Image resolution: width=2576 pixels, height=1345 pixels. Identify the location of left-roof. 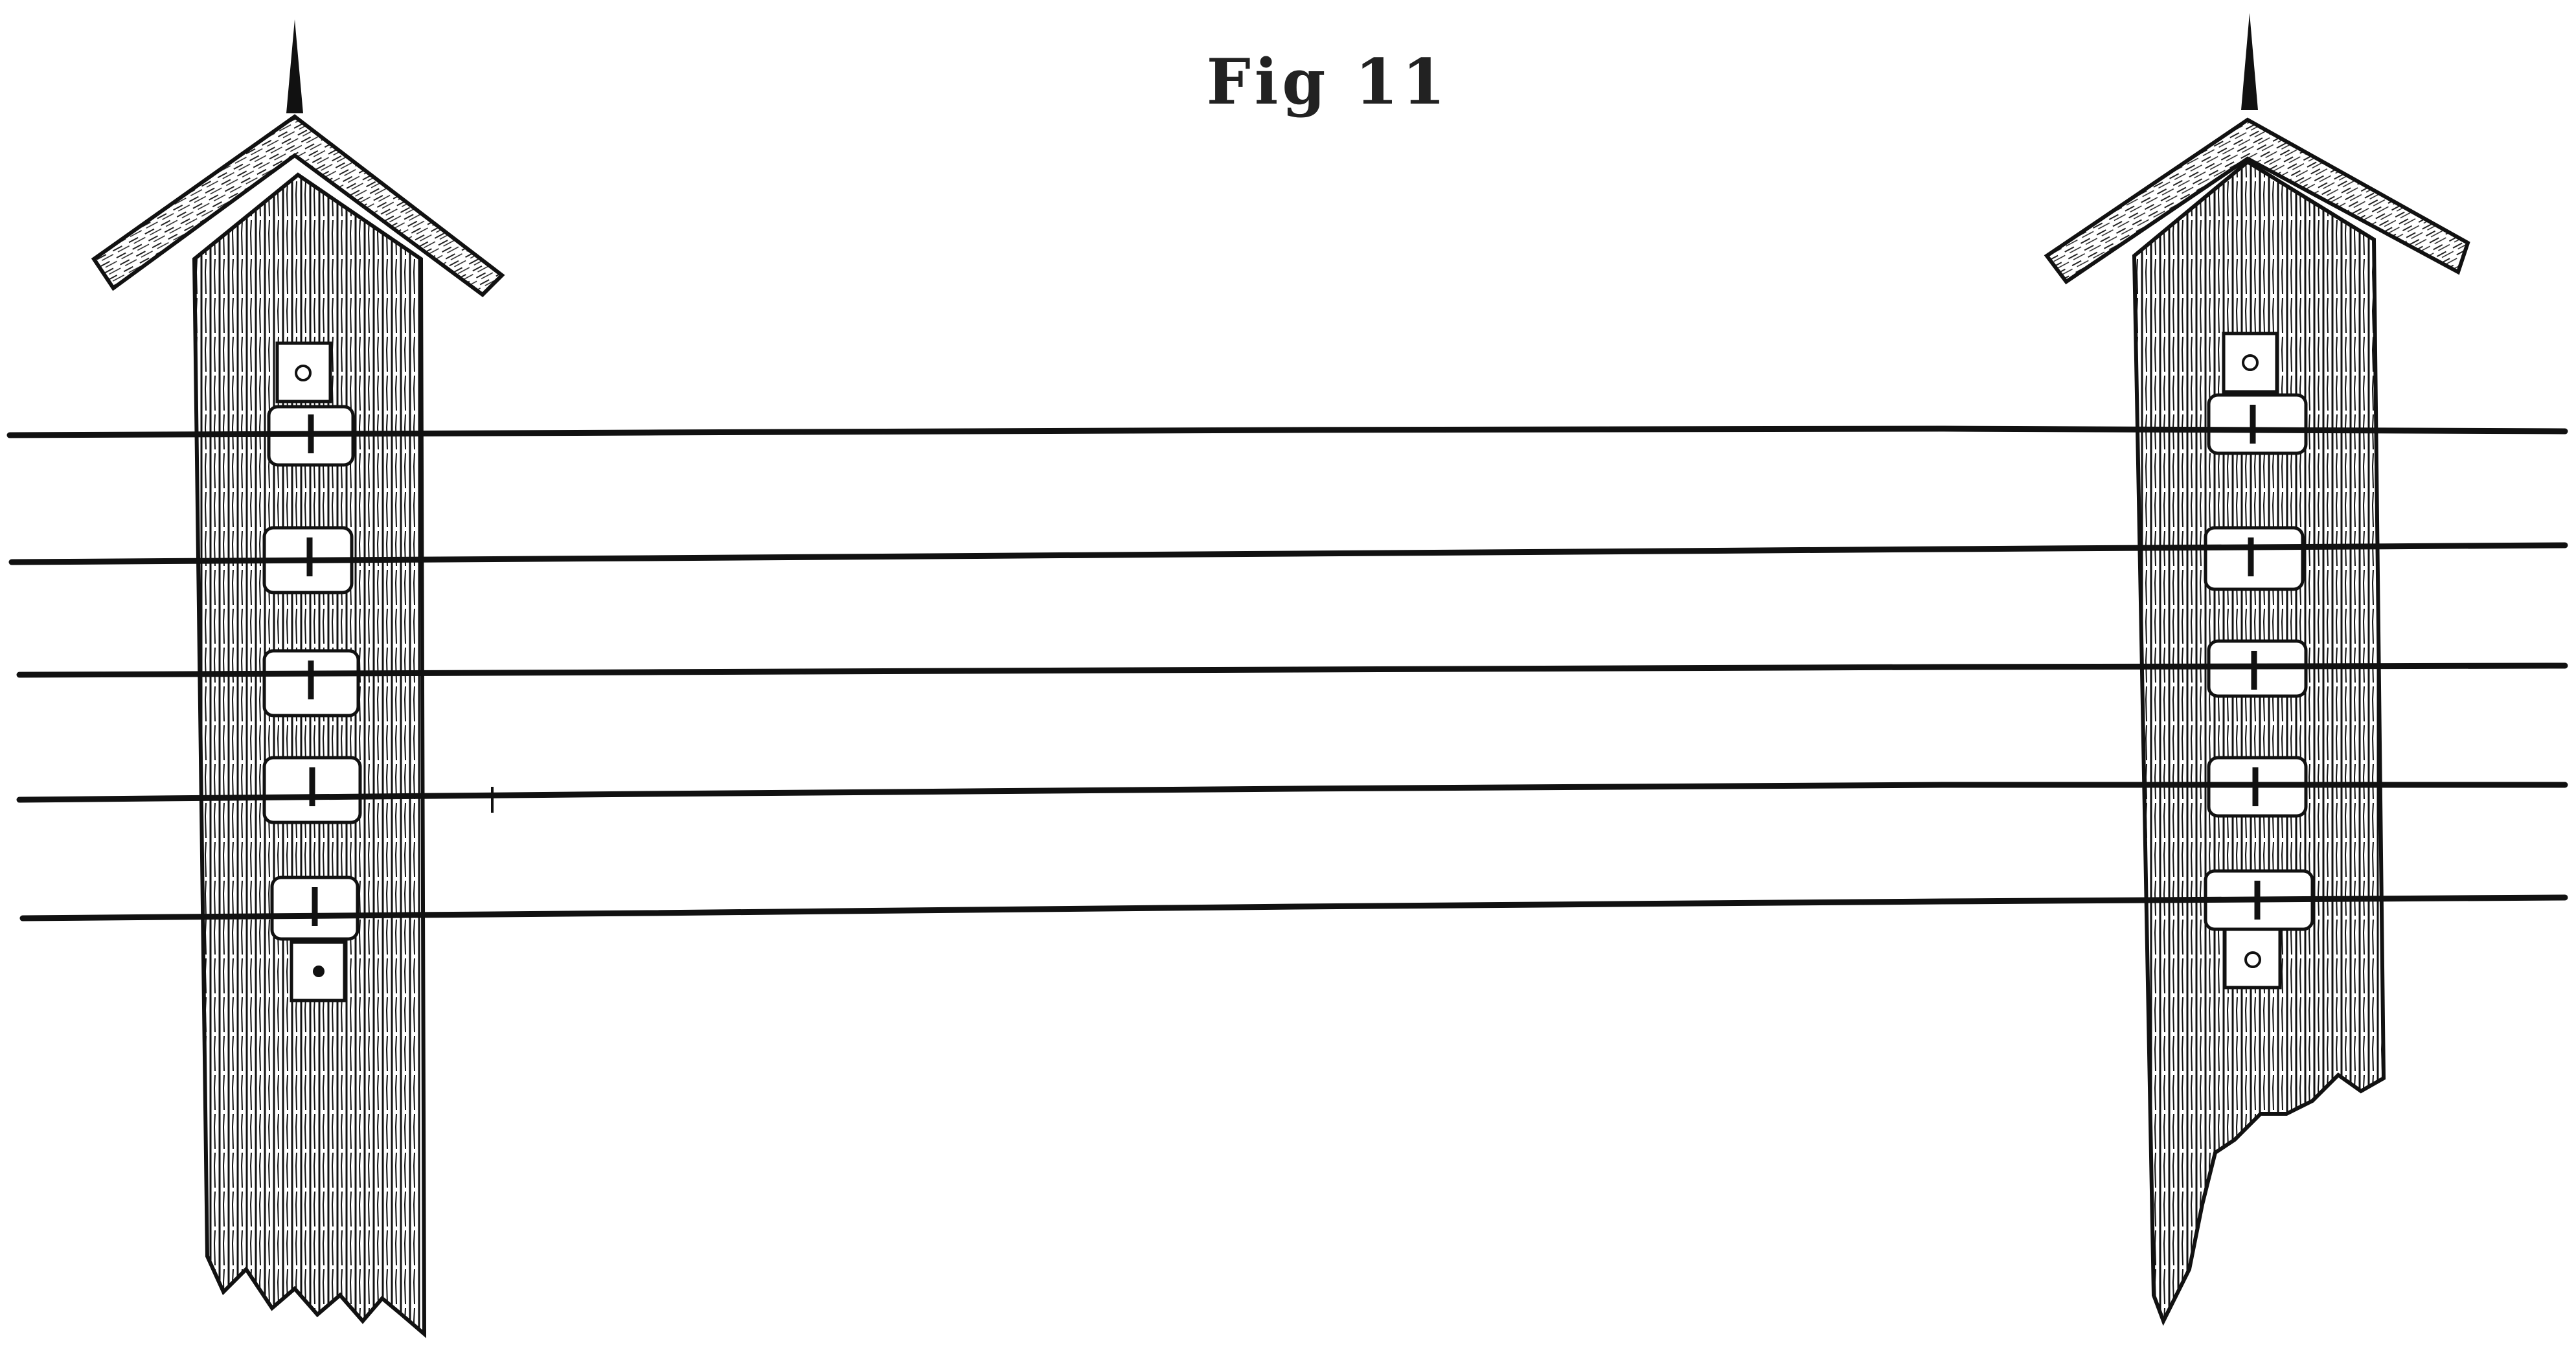
(298, 205).